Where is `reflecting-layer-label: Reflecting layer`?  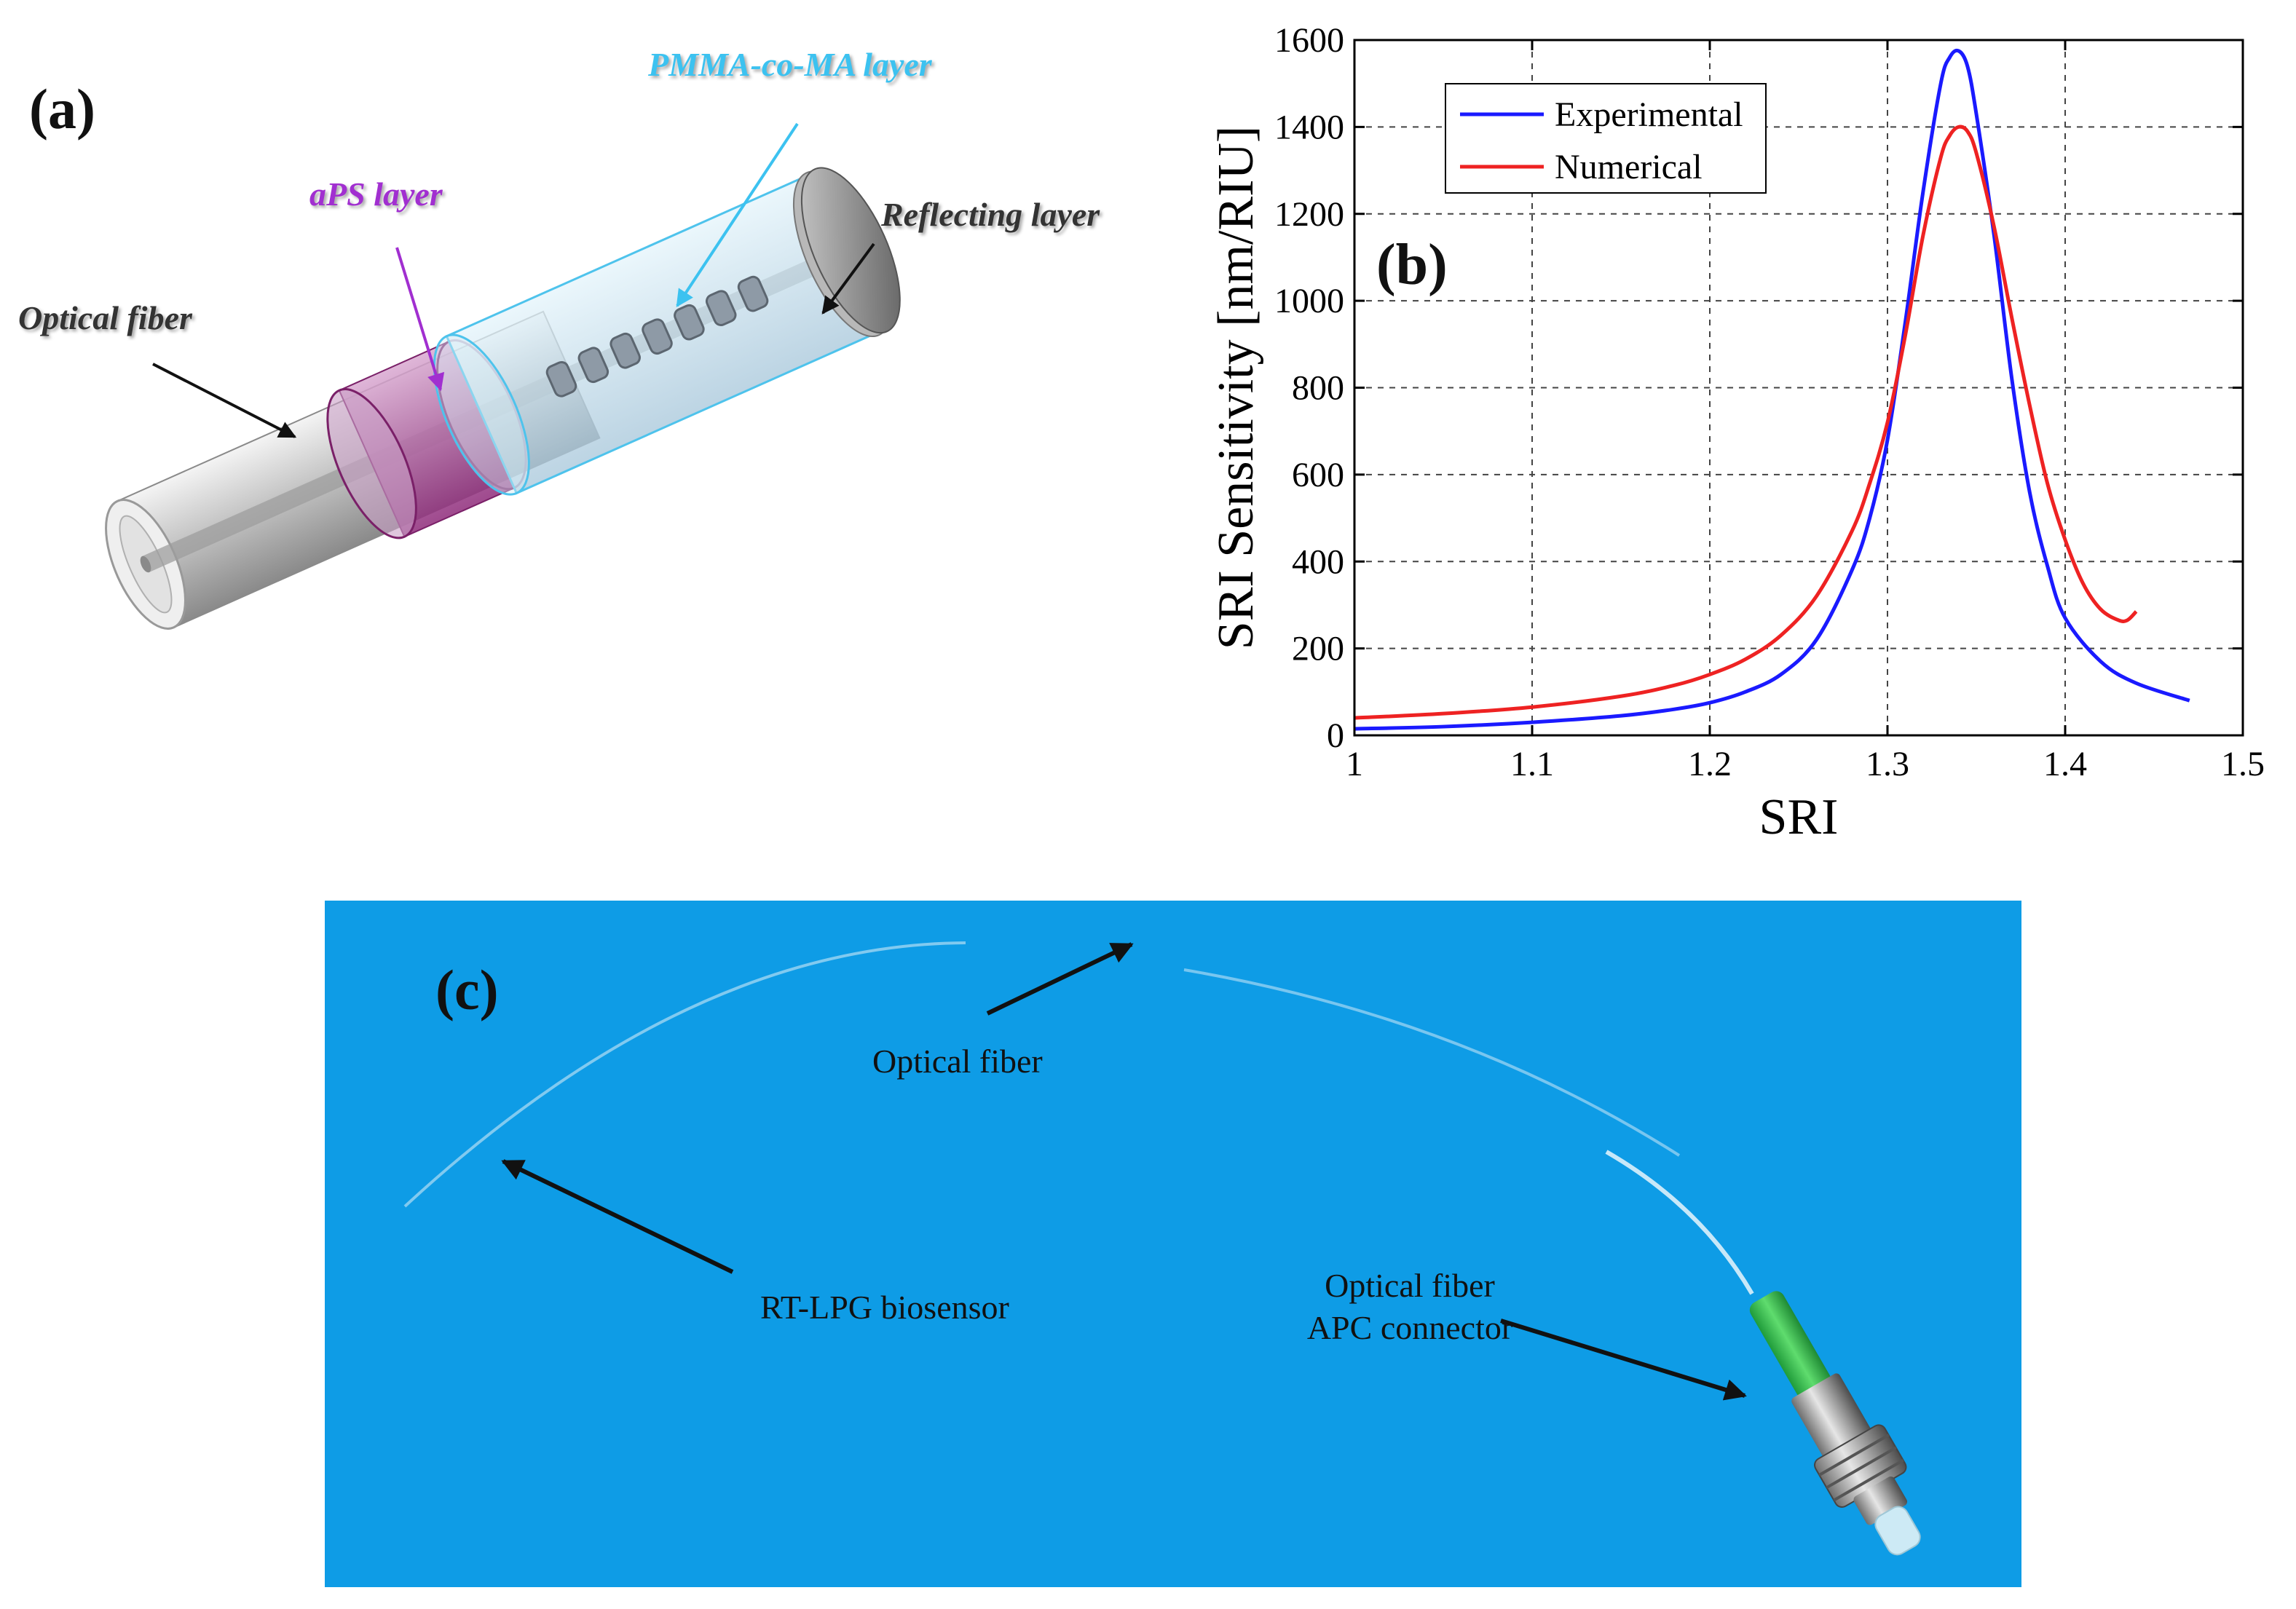
reflecting-layer-label: Reflecting layer is located at coordinates (990, 214).